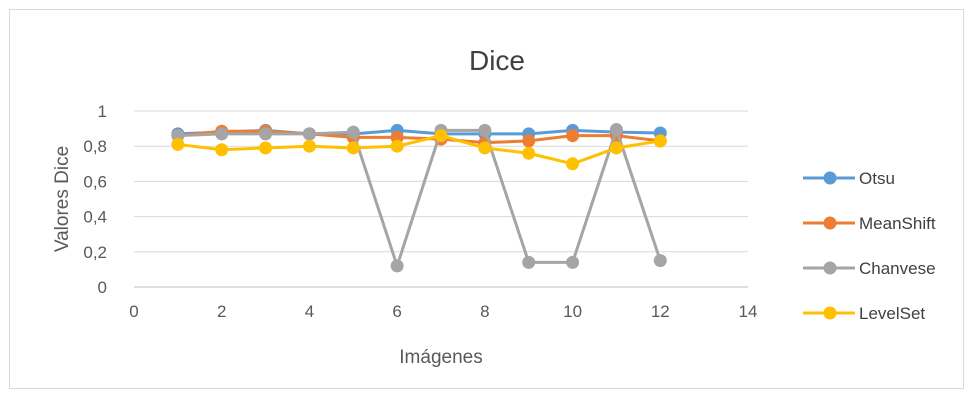  I want to click on y-tick-label: 0,8, so click(95, 146).